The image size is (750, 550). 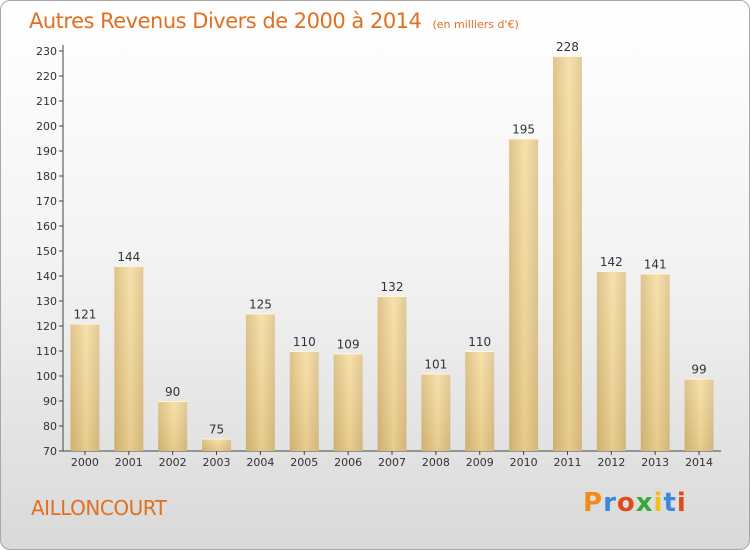 What do you see at coordinates (610, 503) in the screenshot?
I see `logo-letter: r` at bounding box center [610, 503].